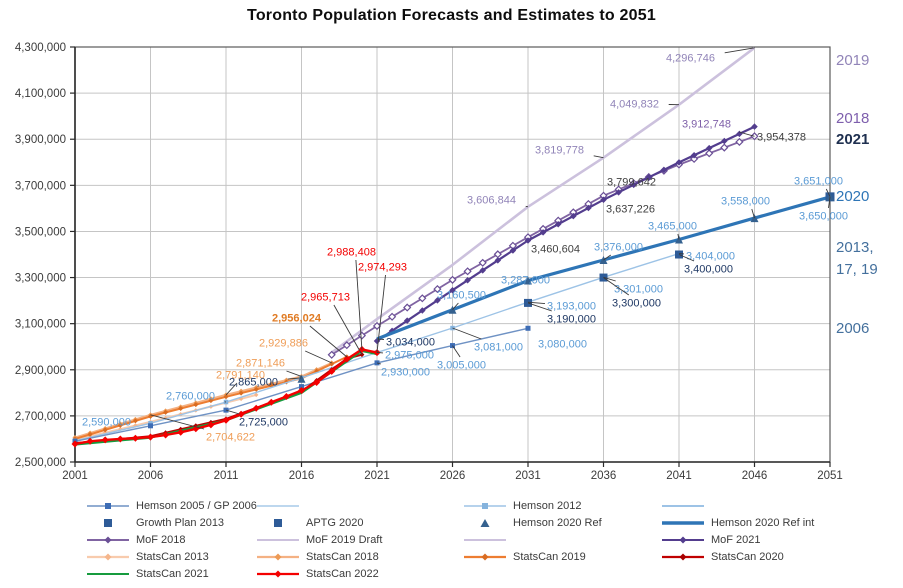 This screenshot has width=903, height=588. Describe the element at coordinates (852, 196) in the screenshot. I see `forecast-year-label: 2020` at that location.